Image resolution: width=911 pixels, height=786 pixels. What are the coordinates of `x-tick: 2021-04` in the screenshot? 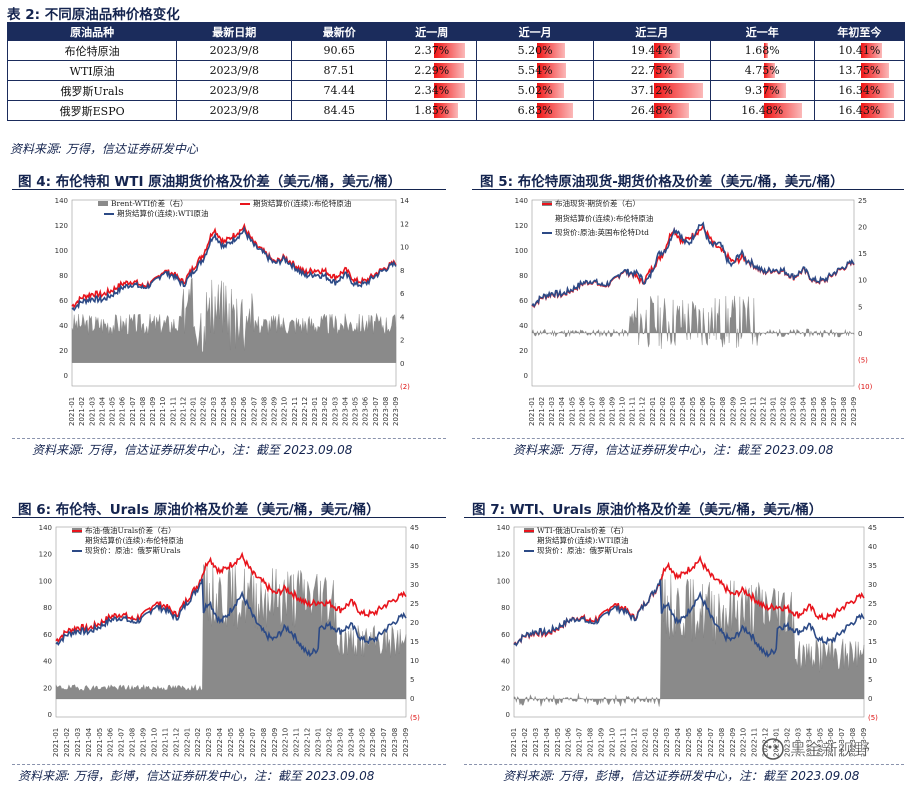 It's located at (547, 742).